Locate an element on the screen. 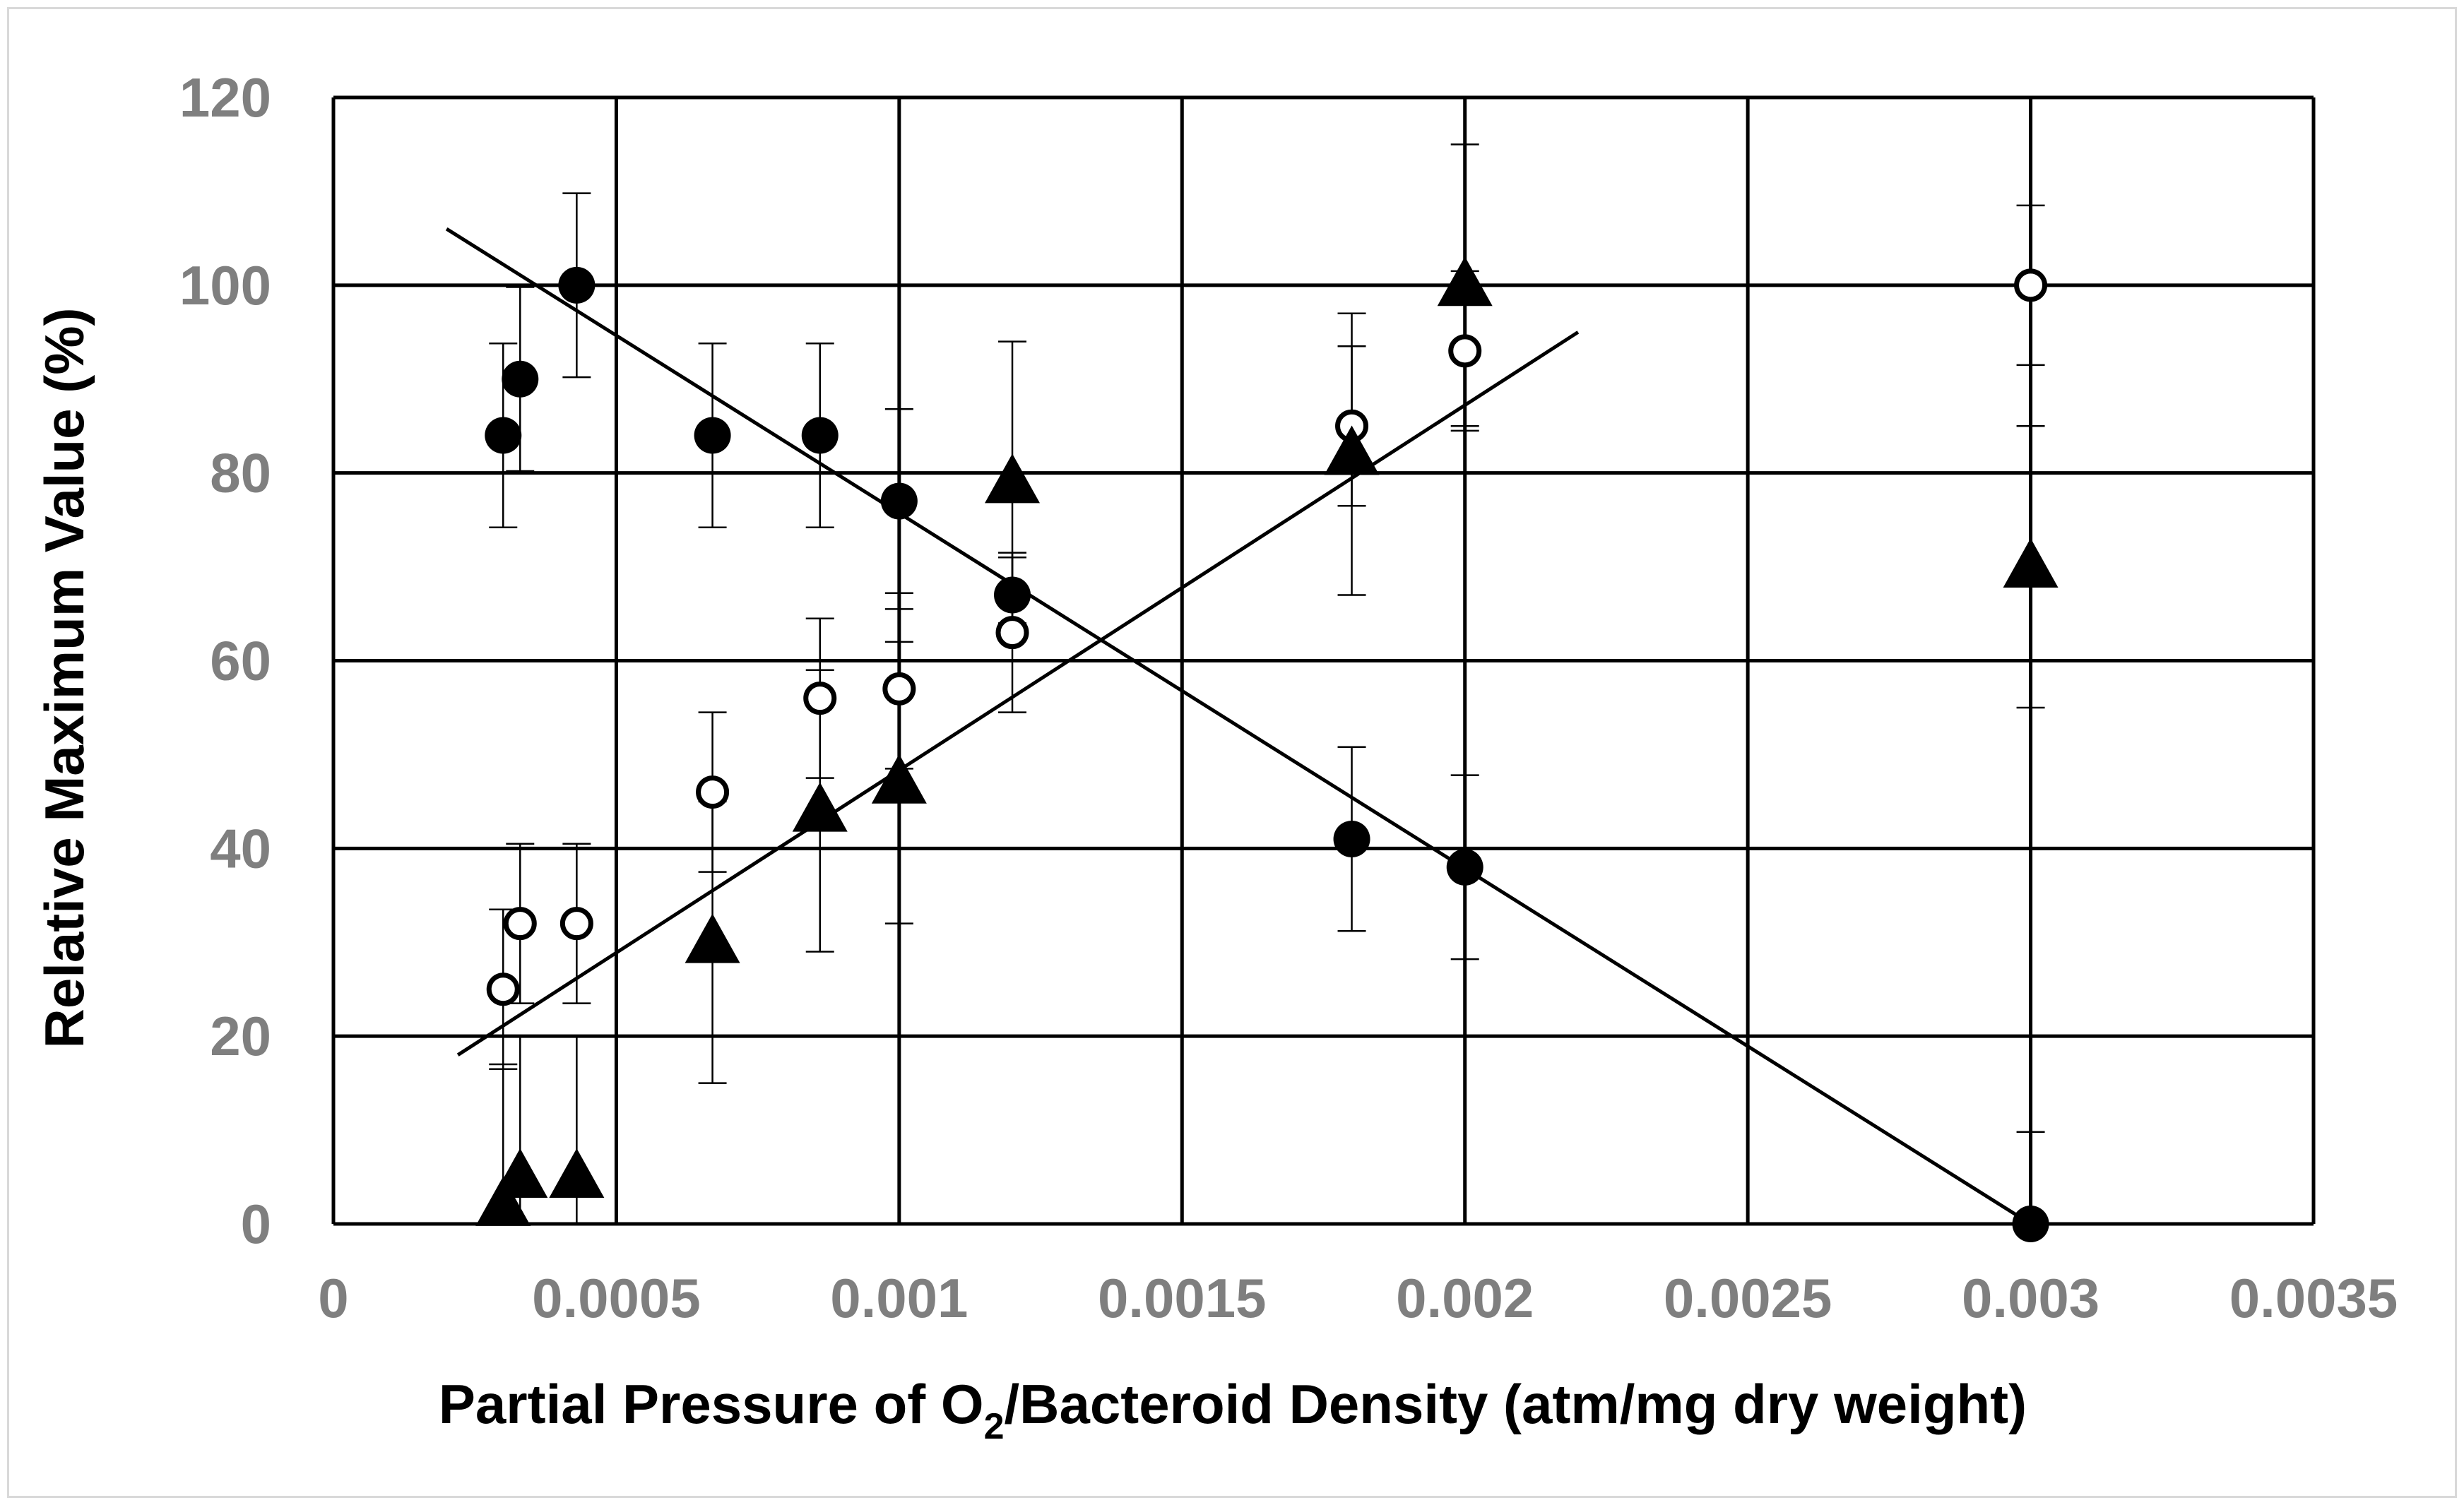  y-tick-label: 0 is located at coordinates (256, 1224).